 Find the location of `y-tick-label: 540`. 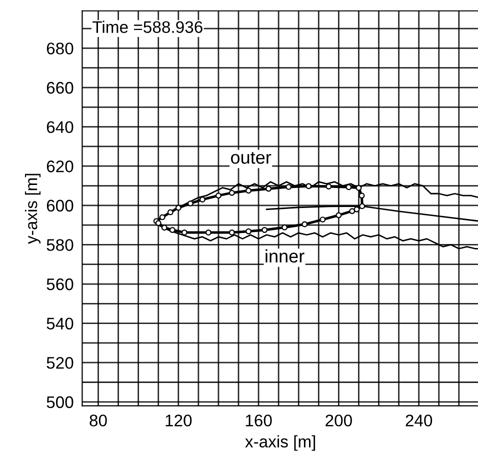

y-tick-label: 540 is located at coordinates (60, 324).